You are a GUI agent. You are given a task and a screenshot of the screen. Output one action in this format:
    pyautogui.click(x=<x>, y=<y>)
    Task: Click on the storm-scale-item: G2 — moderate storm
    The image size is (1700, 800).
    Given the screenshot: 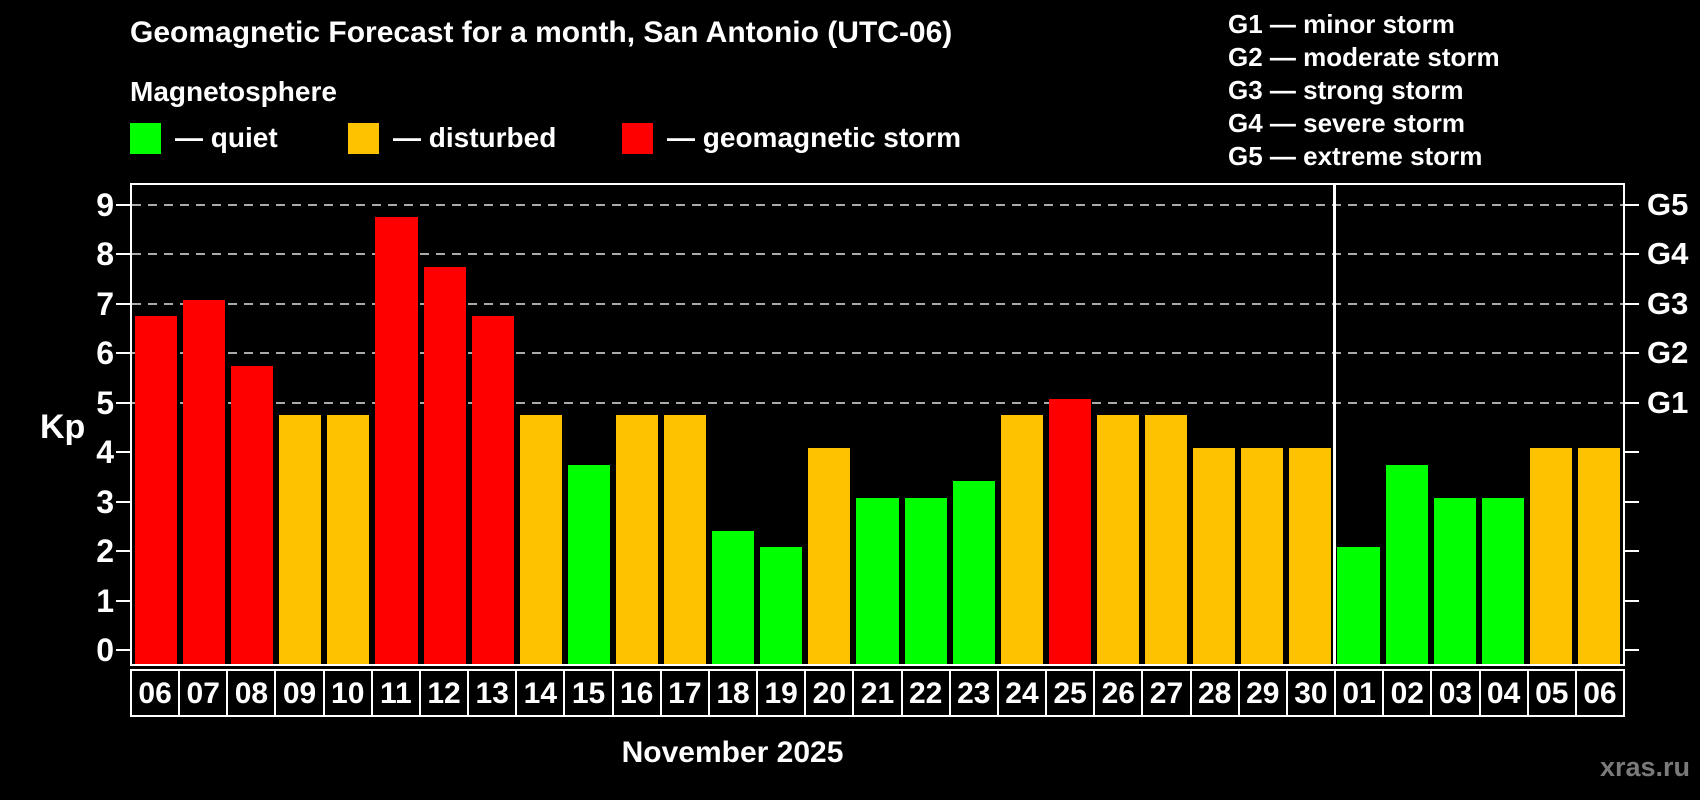 What is the action you would take?
    pyautogui.click(x=1364, y=57)
    